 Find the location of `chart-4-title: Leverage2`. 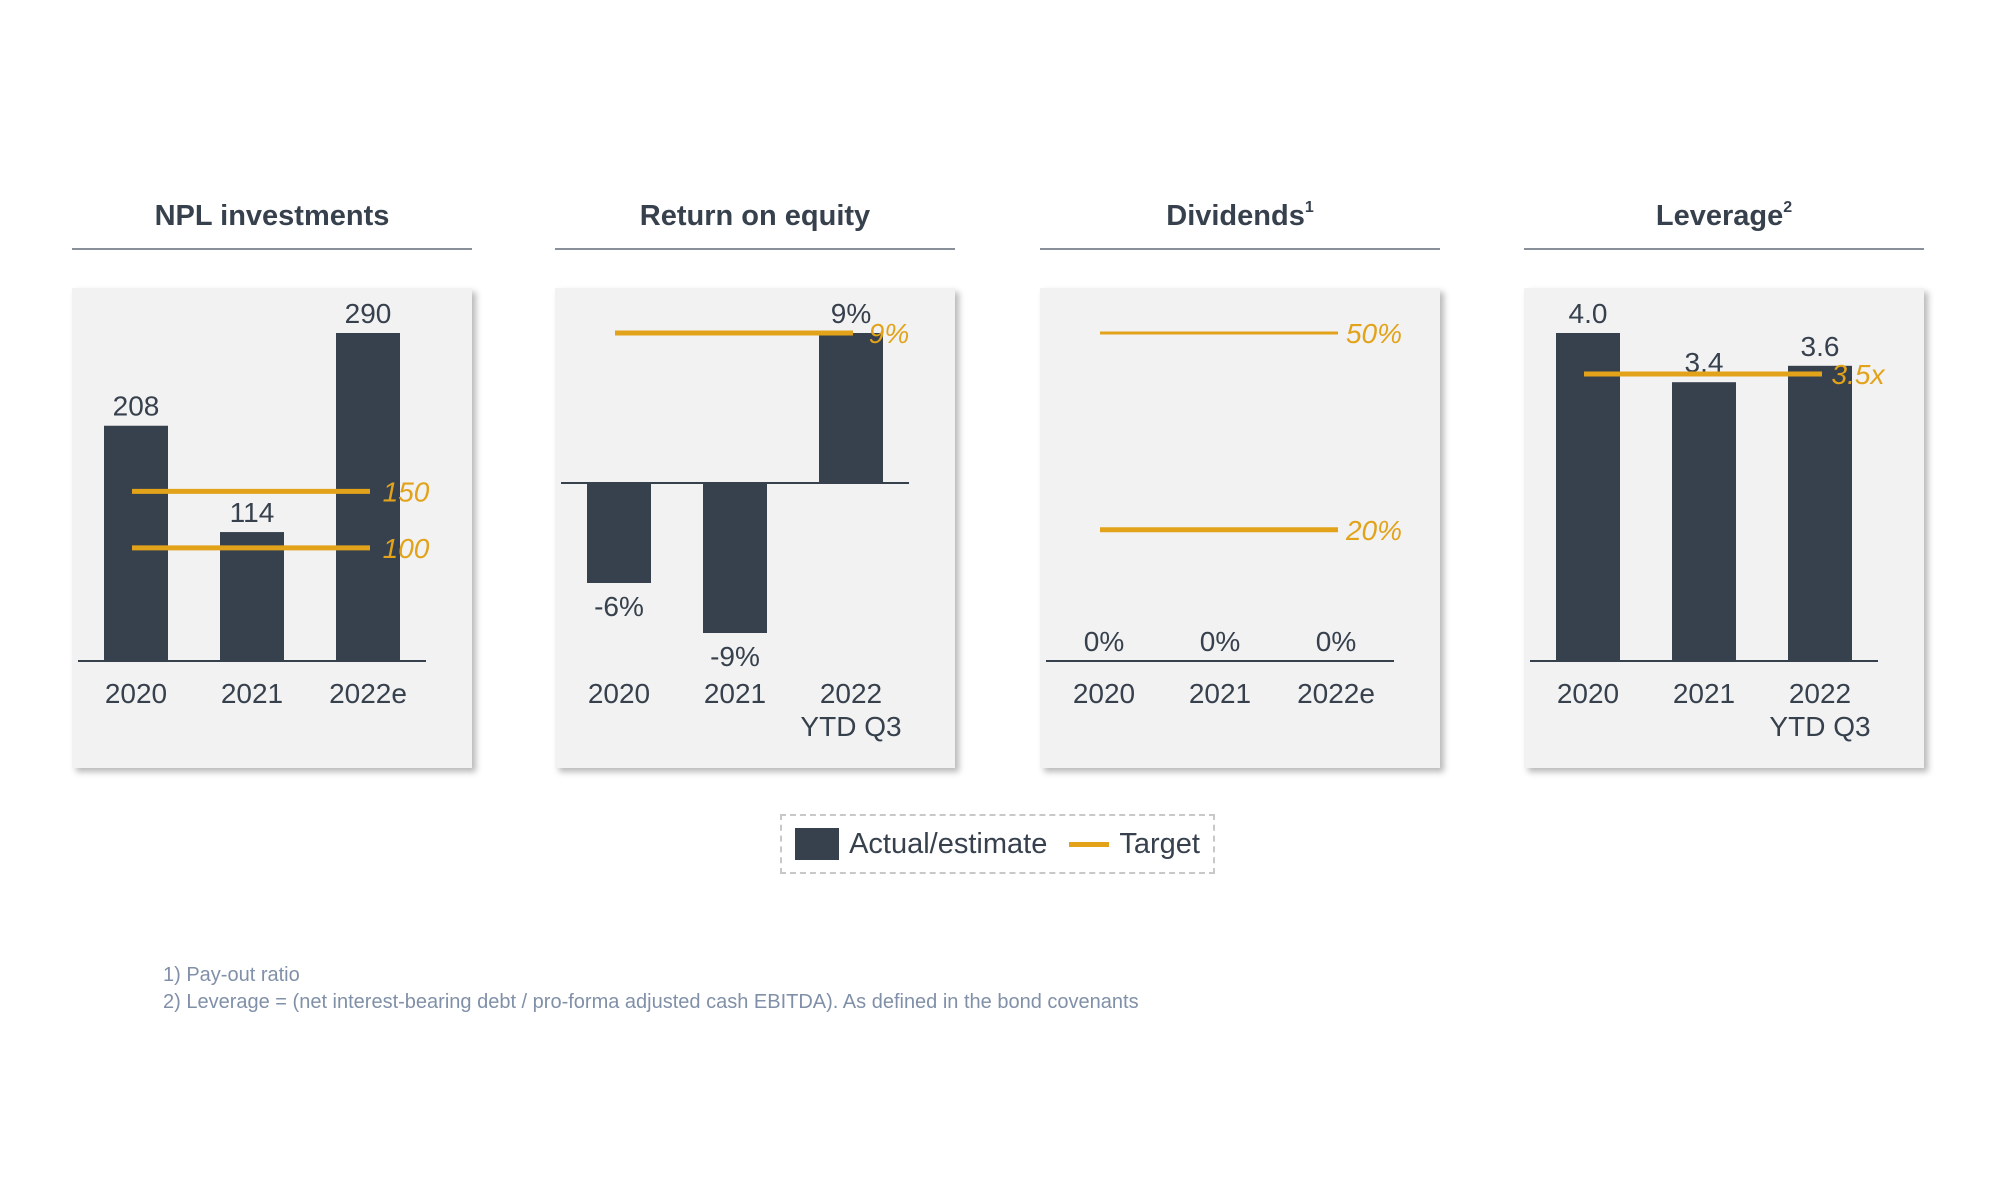

chart-4-title: Leverage2 is located at coordinates (1724, 216).